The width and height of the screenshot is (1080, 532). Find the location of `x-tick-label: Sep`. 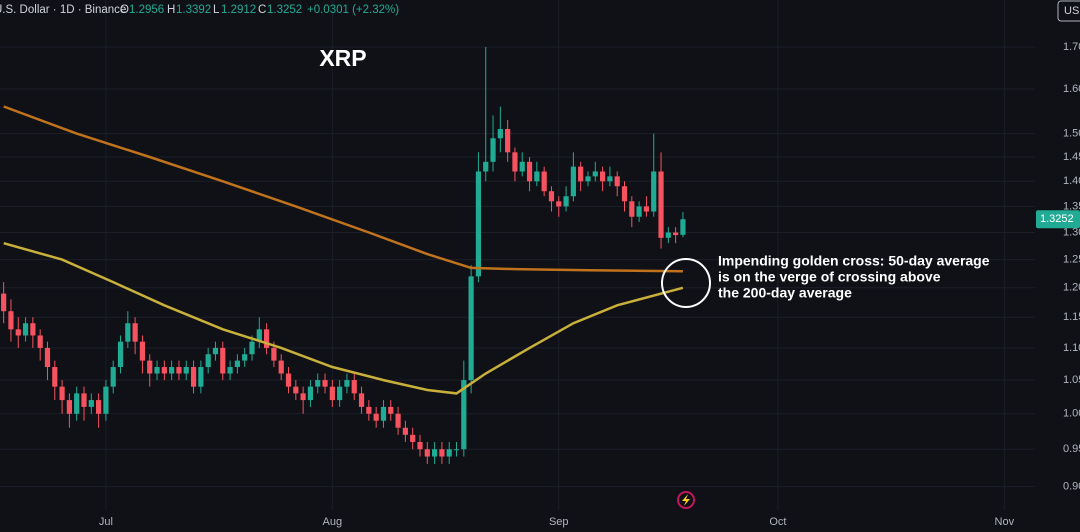

x-tick-label: Sep is located at coordinates (559, 522).